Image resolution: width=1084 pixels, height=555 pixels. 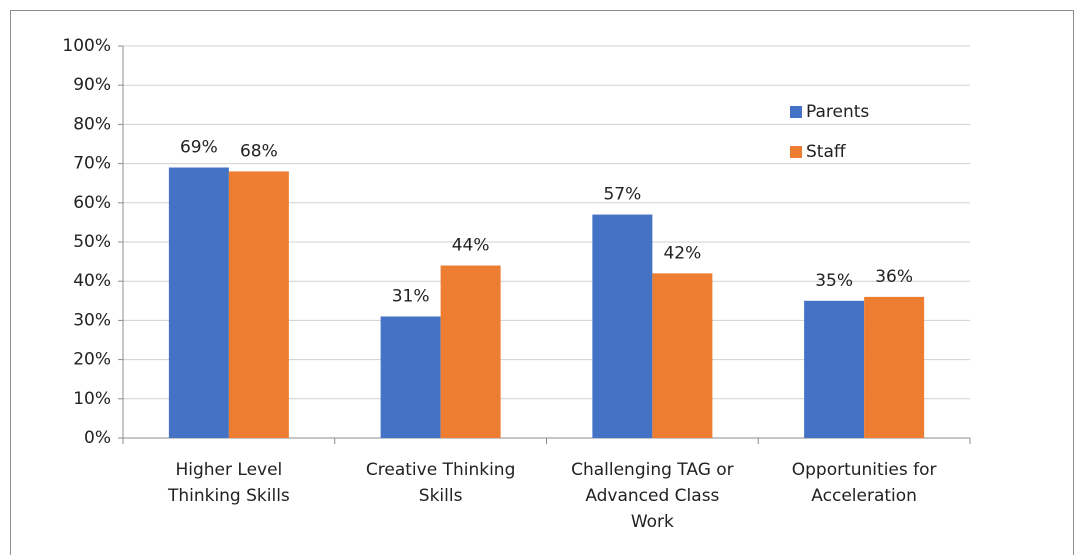 What do you see at coordinates (199, 148) in the screenshot?
I see `value-label: 69%` at bounding box center [199, 148].